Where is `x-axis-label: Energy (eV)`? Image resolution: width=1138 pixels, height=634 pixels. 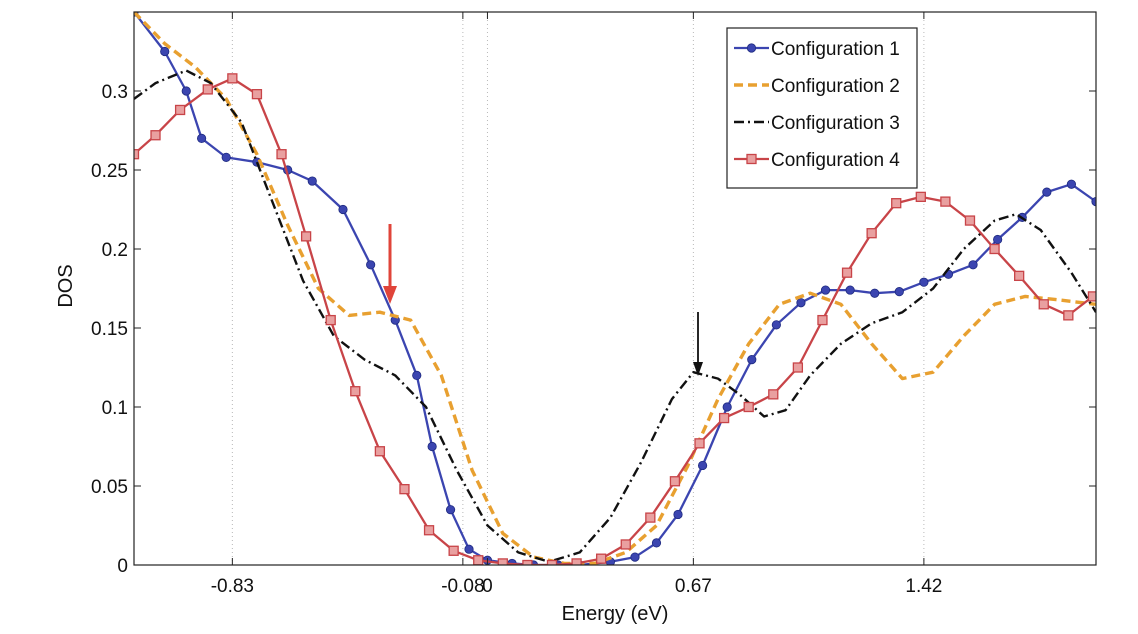 x-axis-label: Energy (eV) is located at coordinates (615, 614).